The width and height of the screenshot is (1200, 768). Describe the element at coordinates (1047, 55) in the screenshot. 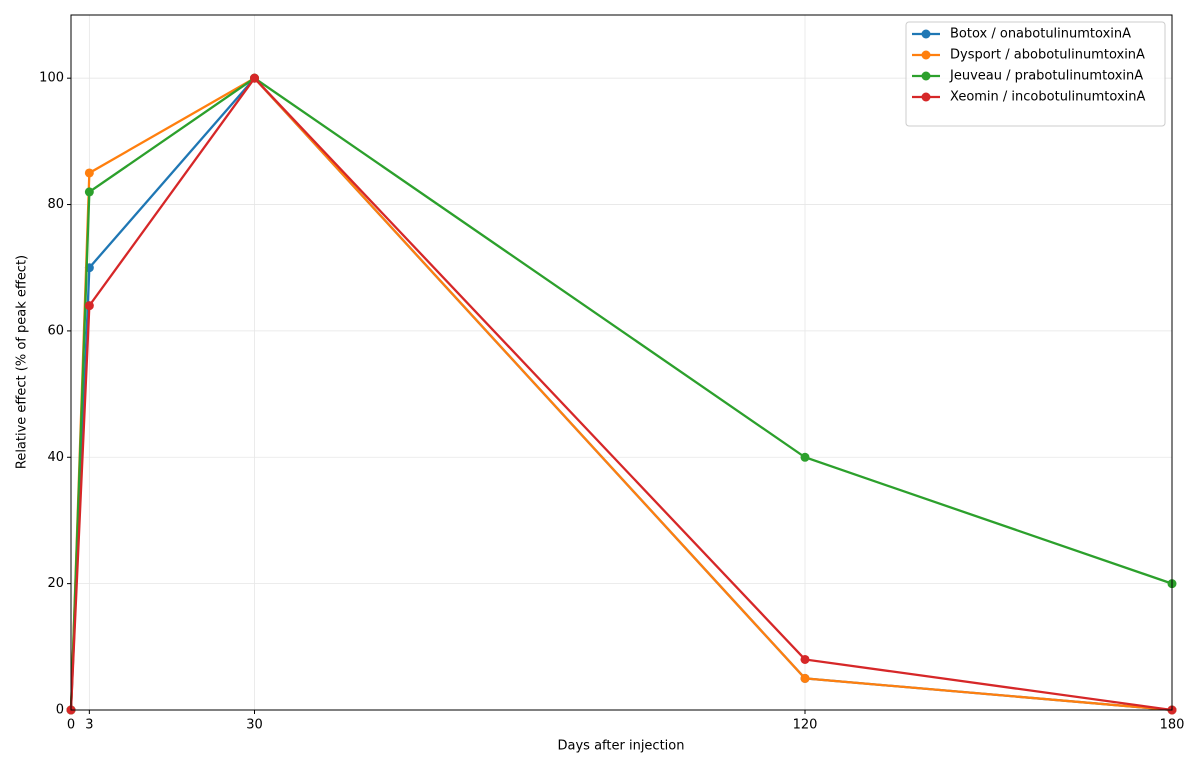

I see `legend-label: Dysport / abobotulinumtoxinA` at that location.